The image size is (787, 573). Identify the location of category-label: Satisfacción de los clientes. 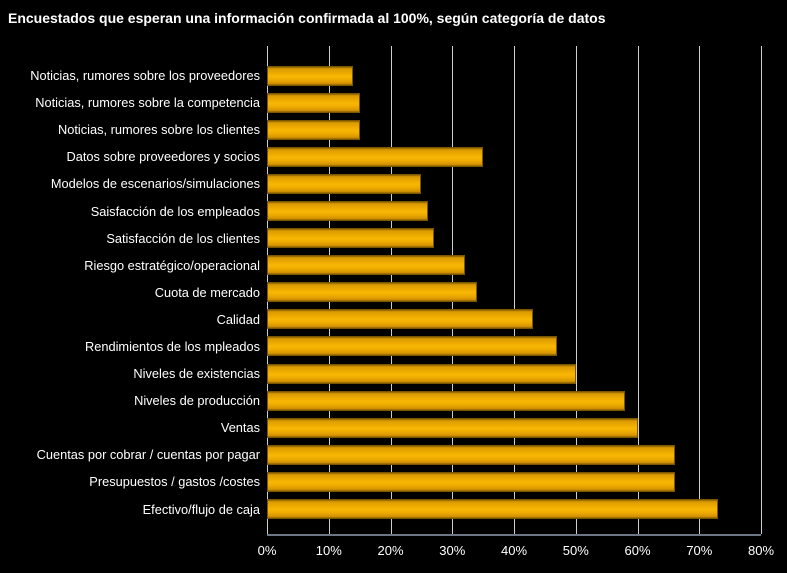
(183, 238).